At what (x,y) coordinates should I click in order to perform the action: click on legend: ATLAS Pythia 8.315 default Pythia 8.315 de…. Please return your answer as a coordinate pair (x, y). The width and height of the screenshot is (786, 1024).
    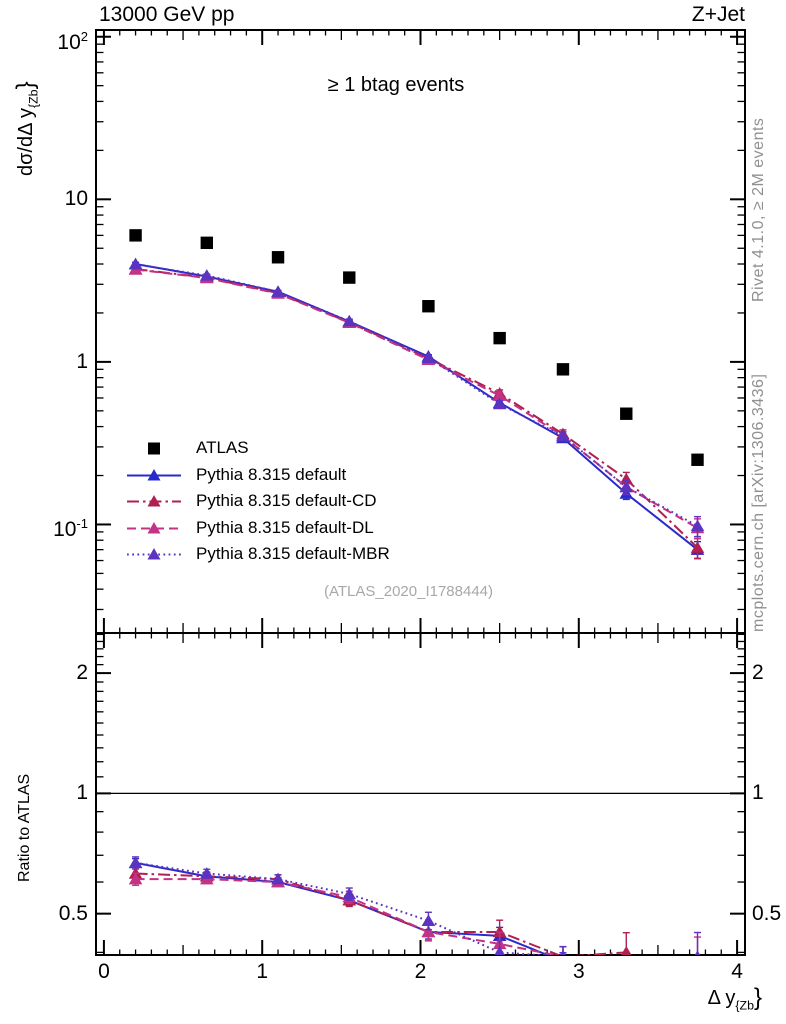
    Looking at the image, I should click on (258, 501).